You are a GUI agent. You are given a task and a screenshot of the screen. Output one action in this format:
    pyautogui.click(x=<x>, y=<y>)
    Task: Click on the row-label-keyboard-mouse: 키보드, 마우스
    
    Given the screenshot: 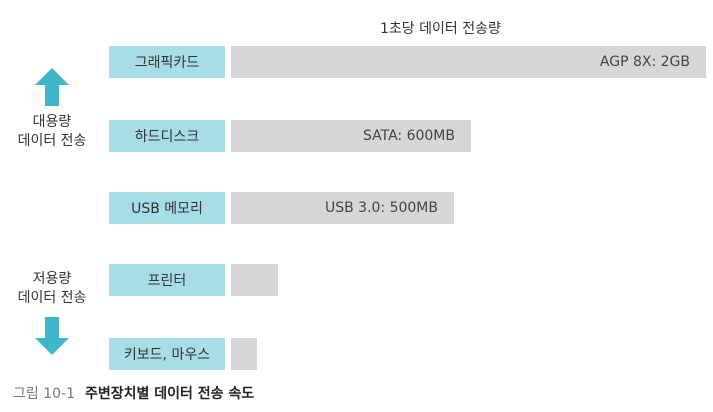 What is the action you would take?
    pyautogui.click(x=167, y=354)
    